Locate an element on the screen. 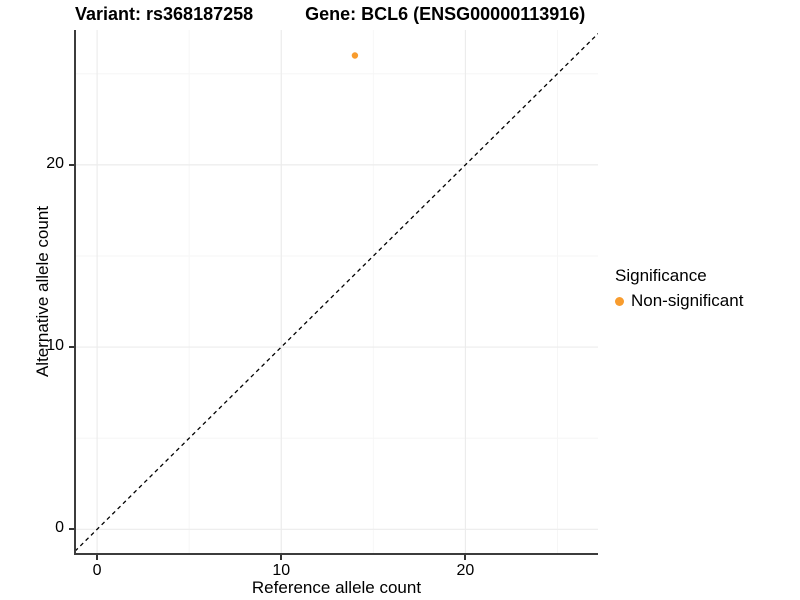 This screenshot has width=800, height=600. legend-title: Significance is located at coordinates (661, 275).